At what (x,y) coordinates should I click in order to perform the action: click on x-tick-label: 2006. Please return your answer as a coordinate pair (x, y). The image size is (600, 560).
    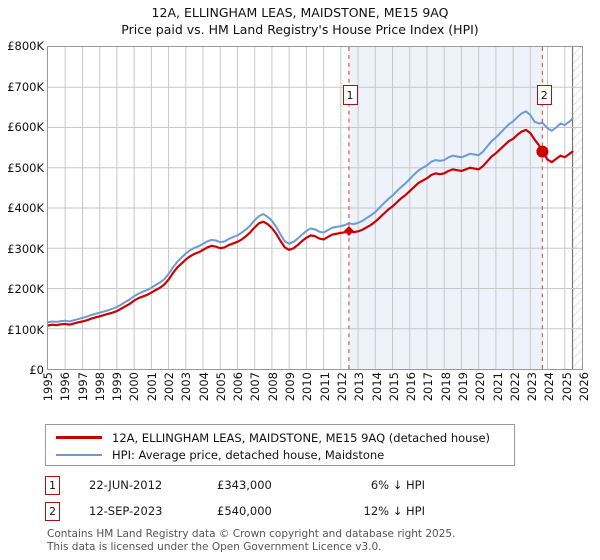
    Looking at the image, I should click on (238, 387).